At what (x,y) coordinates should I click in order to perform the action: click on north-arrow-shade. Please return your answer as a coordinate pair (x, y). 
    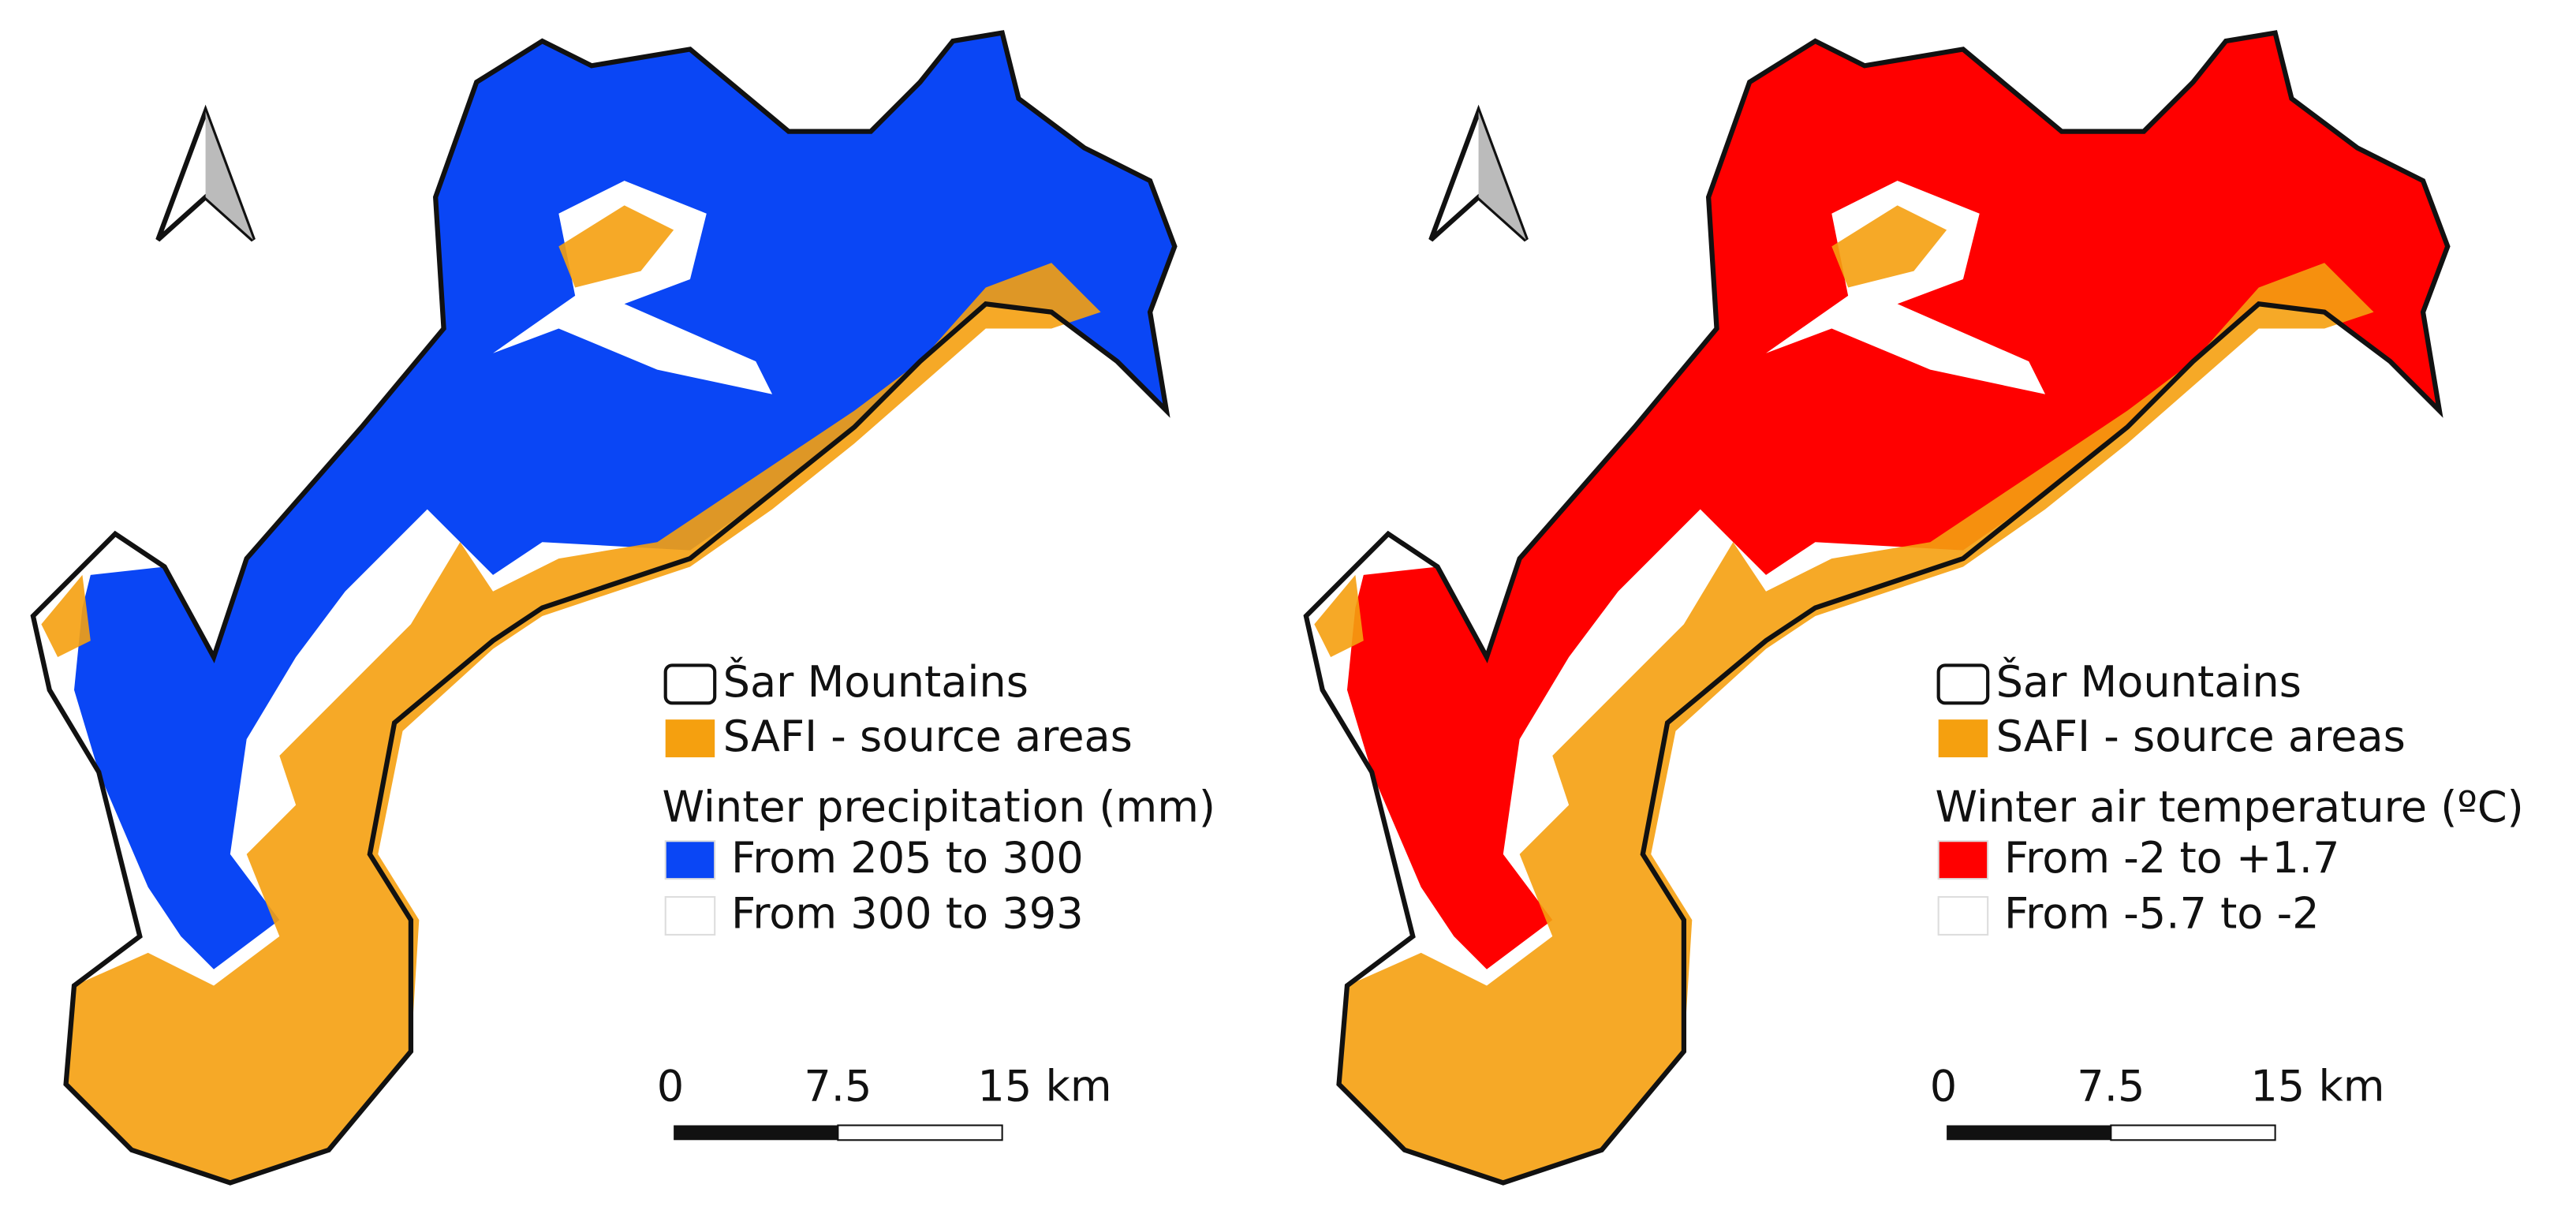
    Looking at the image, I should click on (1502, 176).